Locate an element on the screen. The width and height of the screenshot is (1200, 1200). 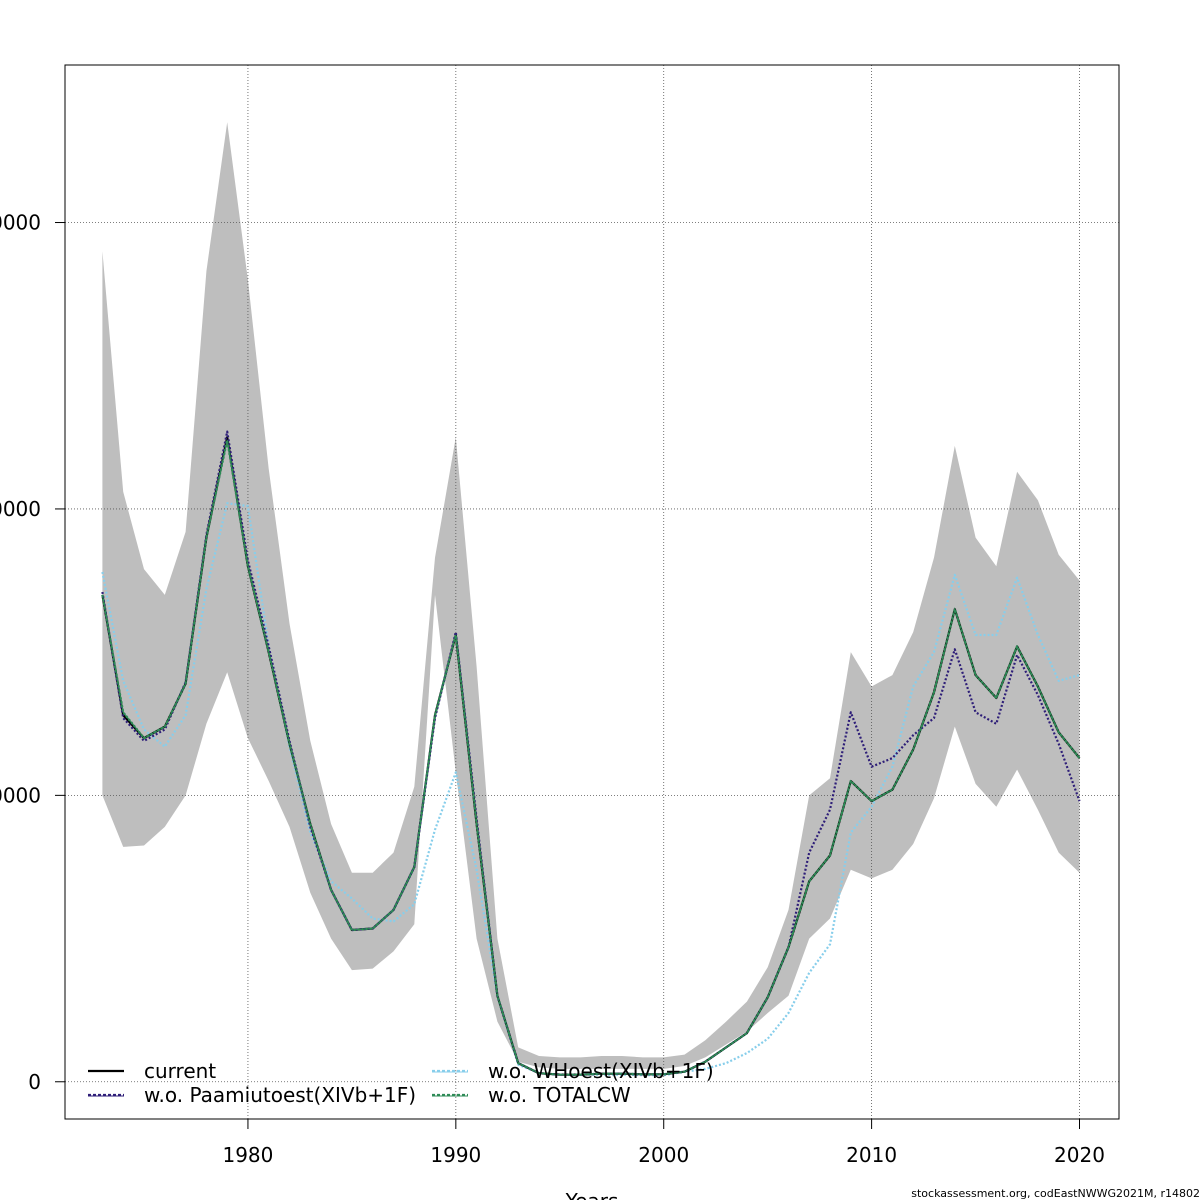
x-tick-label: 1990 is located at coordinates (455, 1155).